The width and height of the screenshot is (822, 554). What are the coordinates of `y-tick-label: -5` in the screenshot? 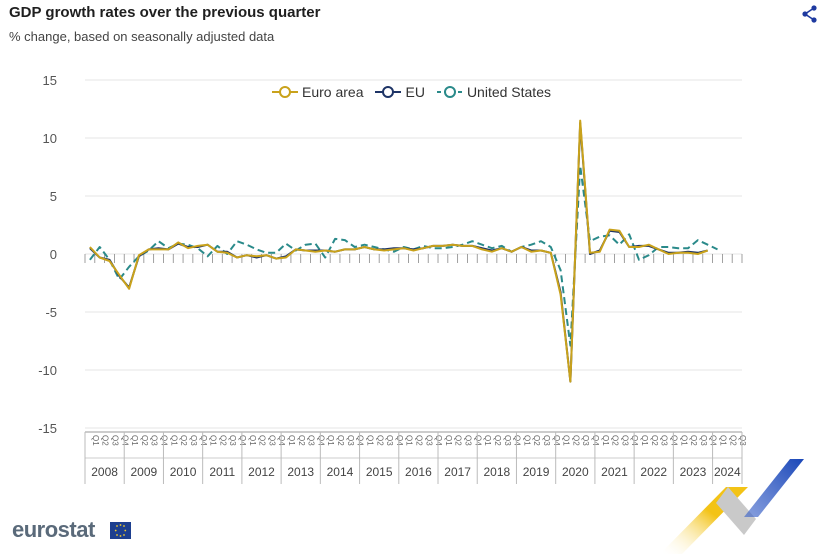 It's located at (51, 312).